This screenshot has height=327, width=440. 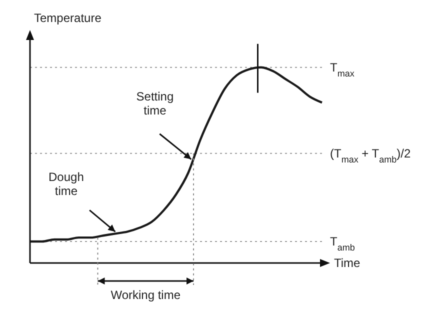 What do you see at coordinates (66, 184) in the screenshot?
I see `annotation: Dough time` at bounding box center [66, 184].